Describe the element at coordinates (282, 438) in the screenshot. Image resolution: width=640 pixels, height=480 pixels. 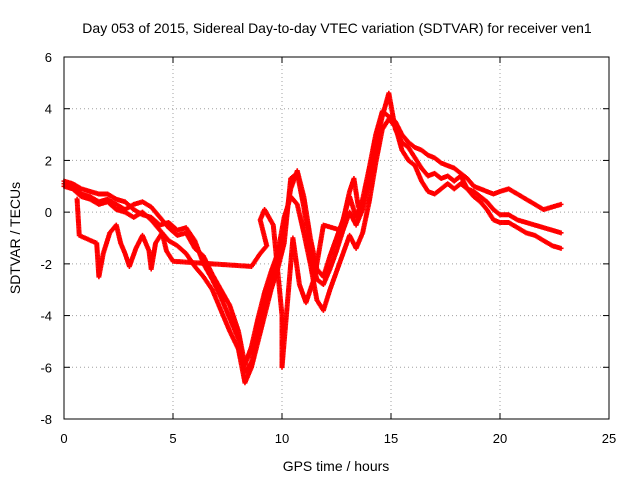
I see `x-tick-label: 10` at that location.